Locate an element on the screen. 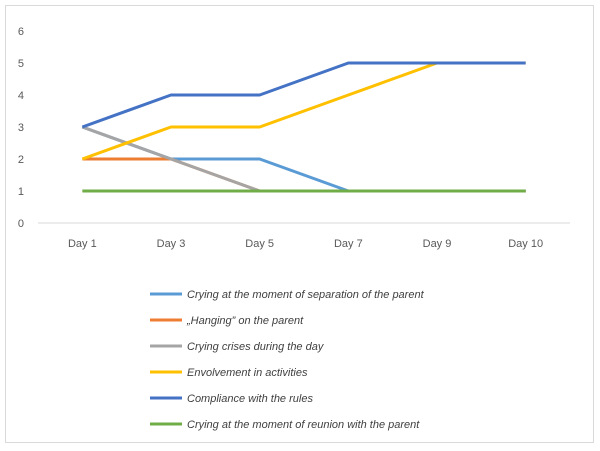 The image size is (600, 451). x-tick-label: Day 5 is located at coordinates (259, 244).